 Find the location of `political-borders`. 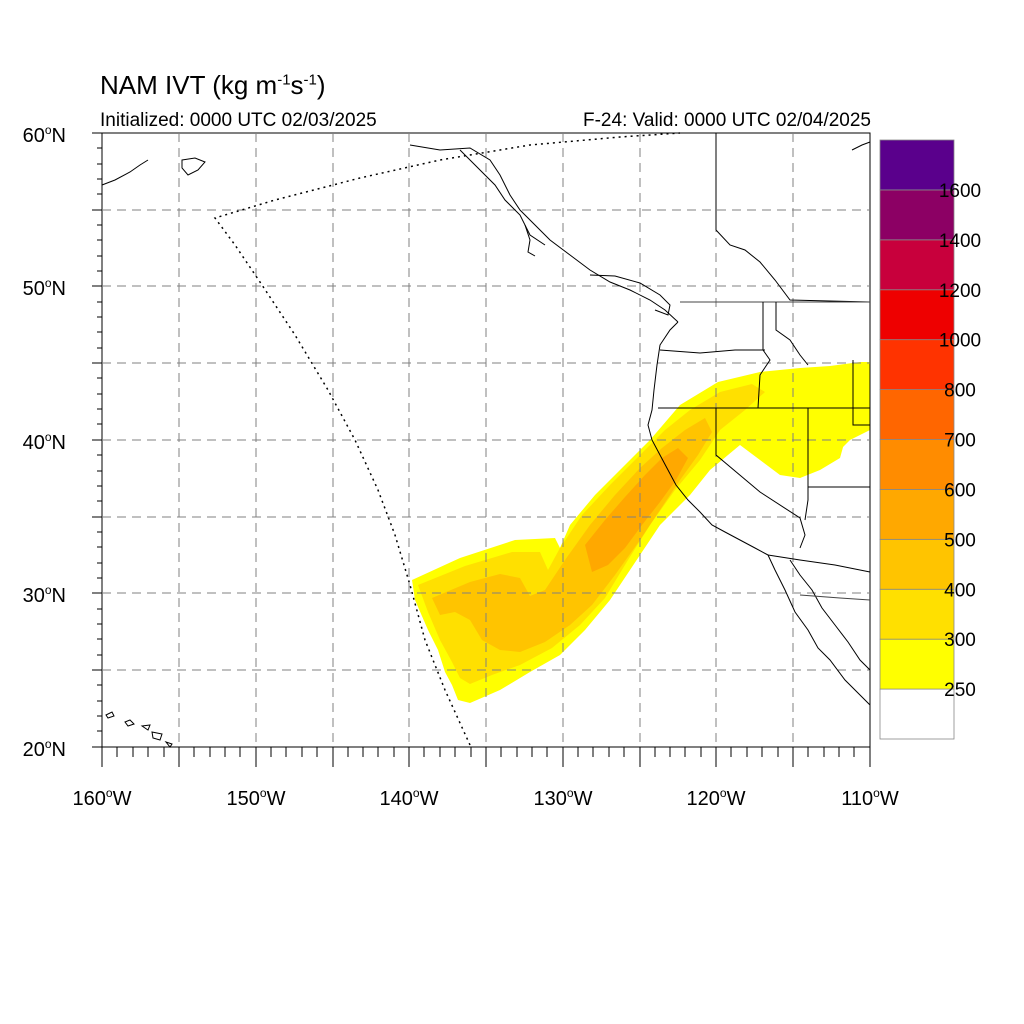

political-borders is located at coordinates (764, 367).